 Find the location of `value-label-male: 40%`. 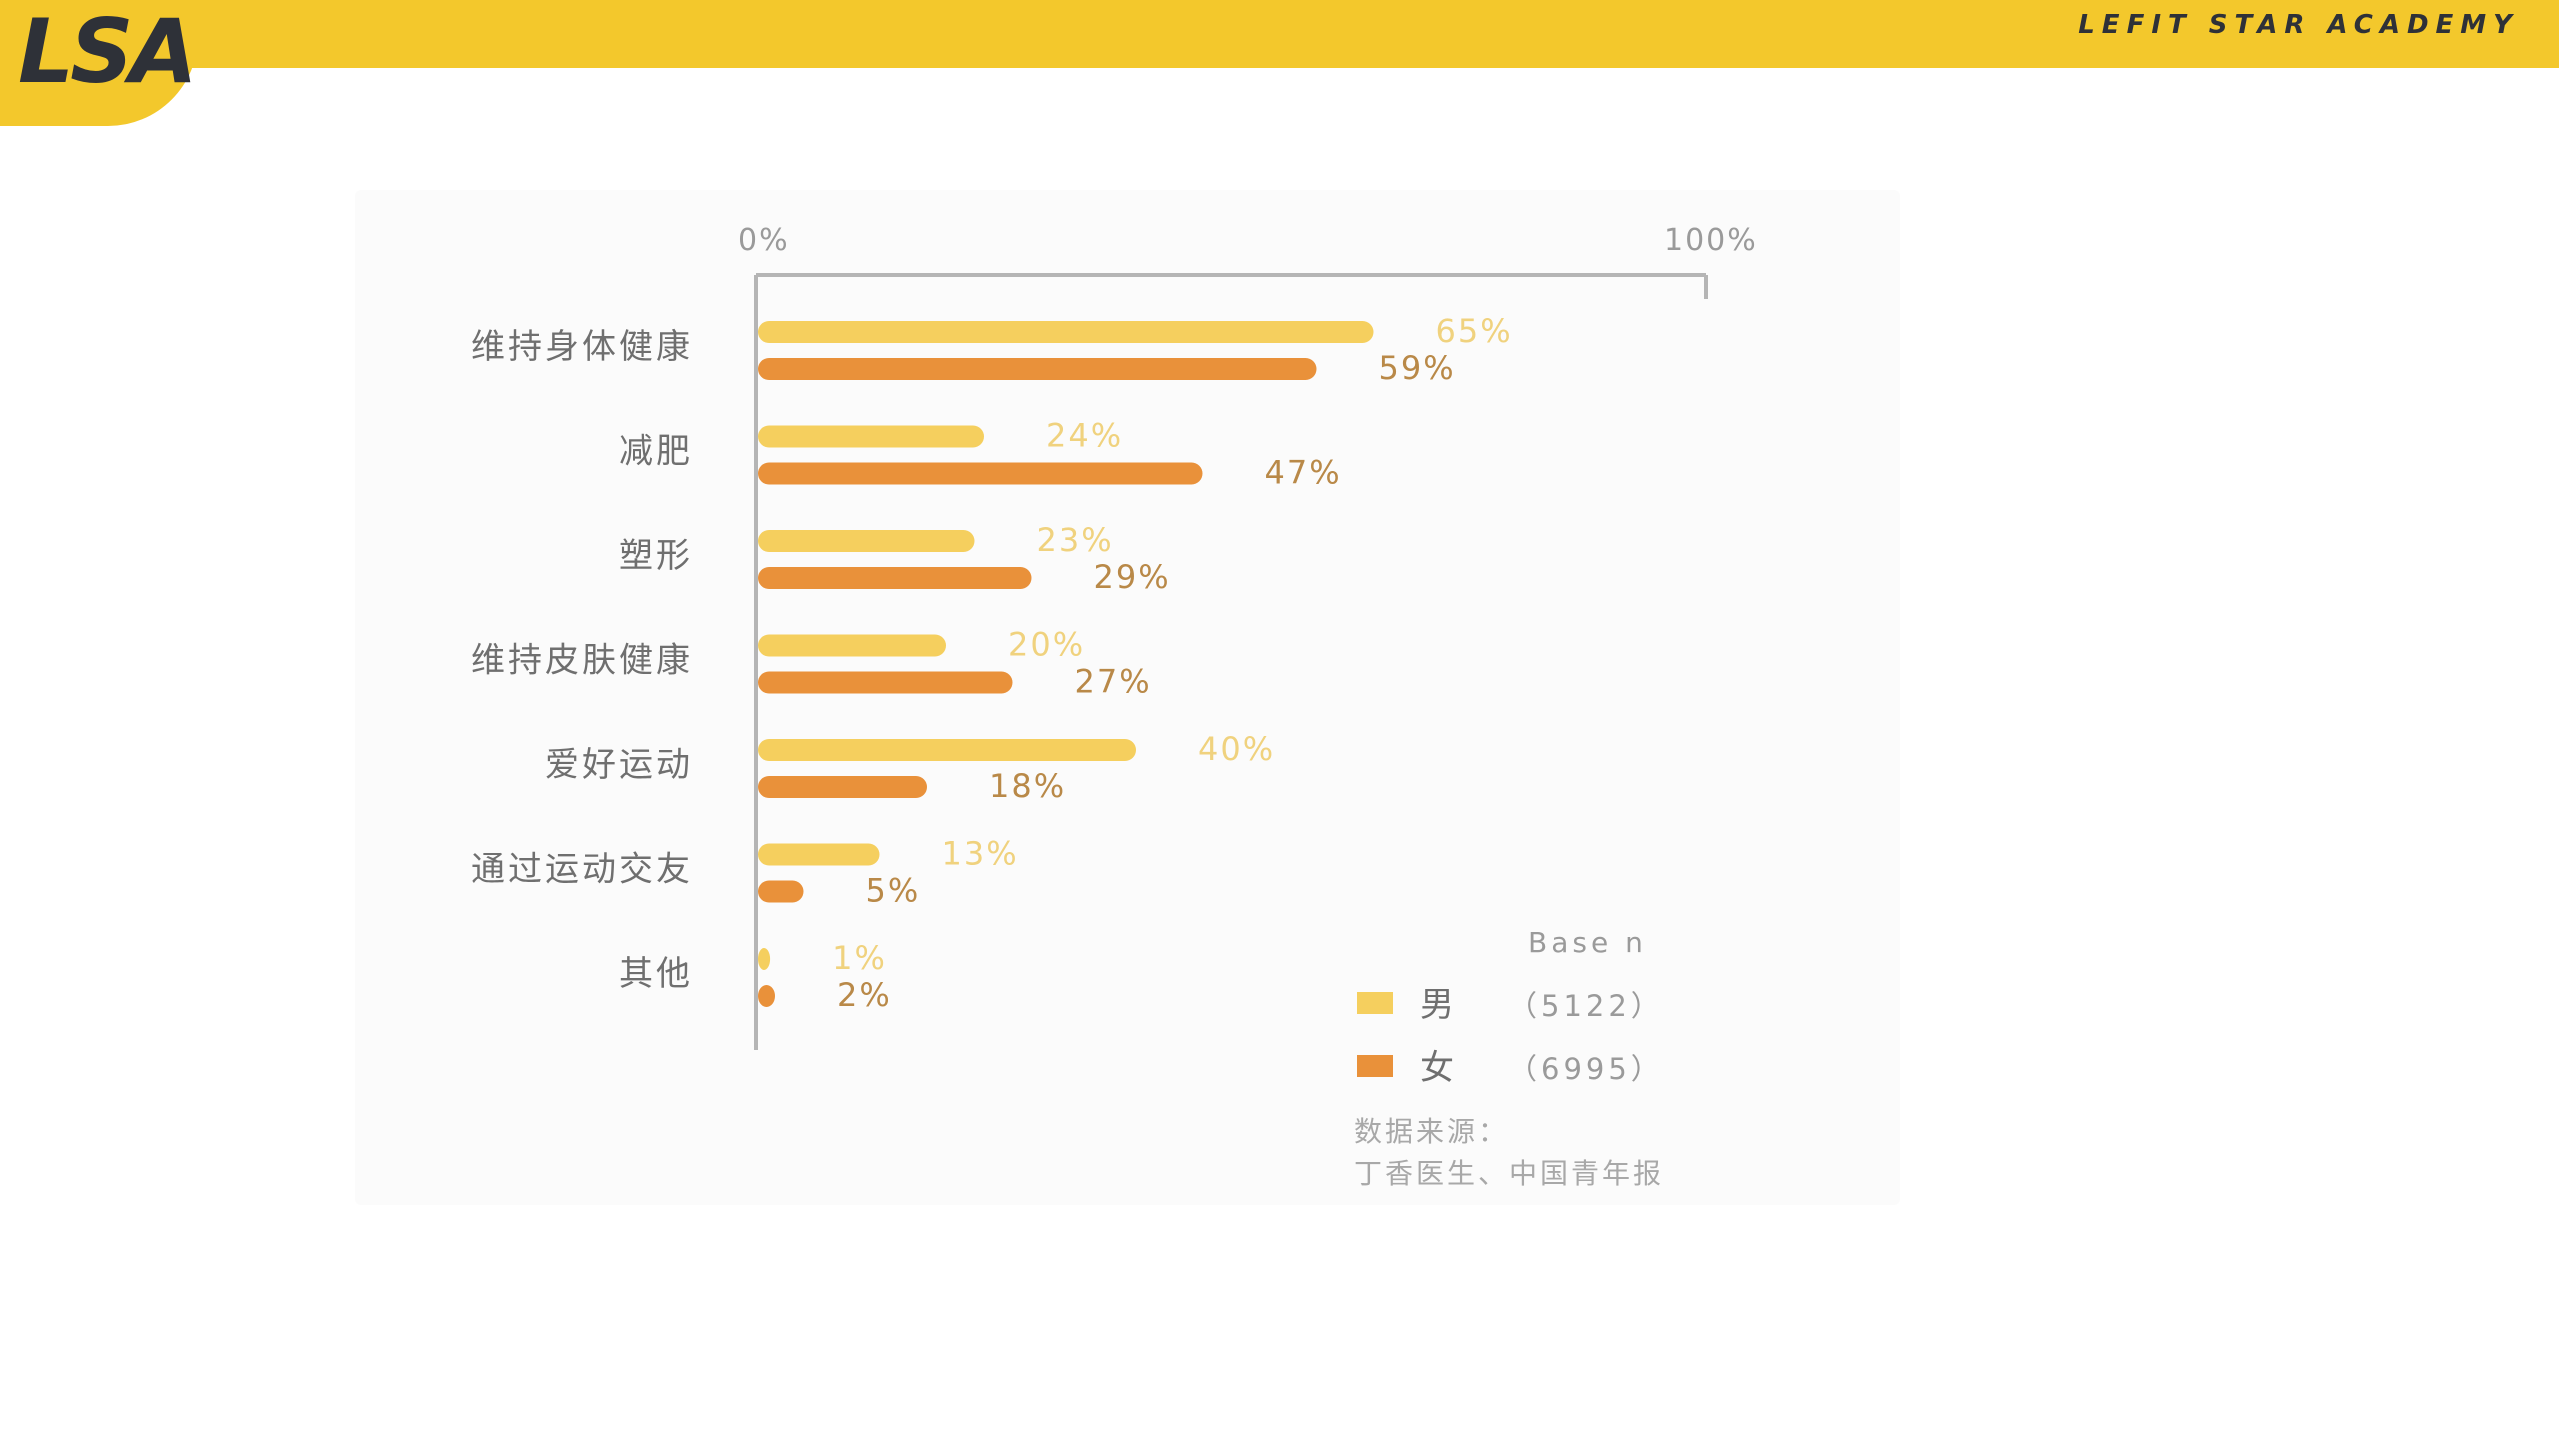

value-label-male: 40% is located at coordinates (1236, 749).